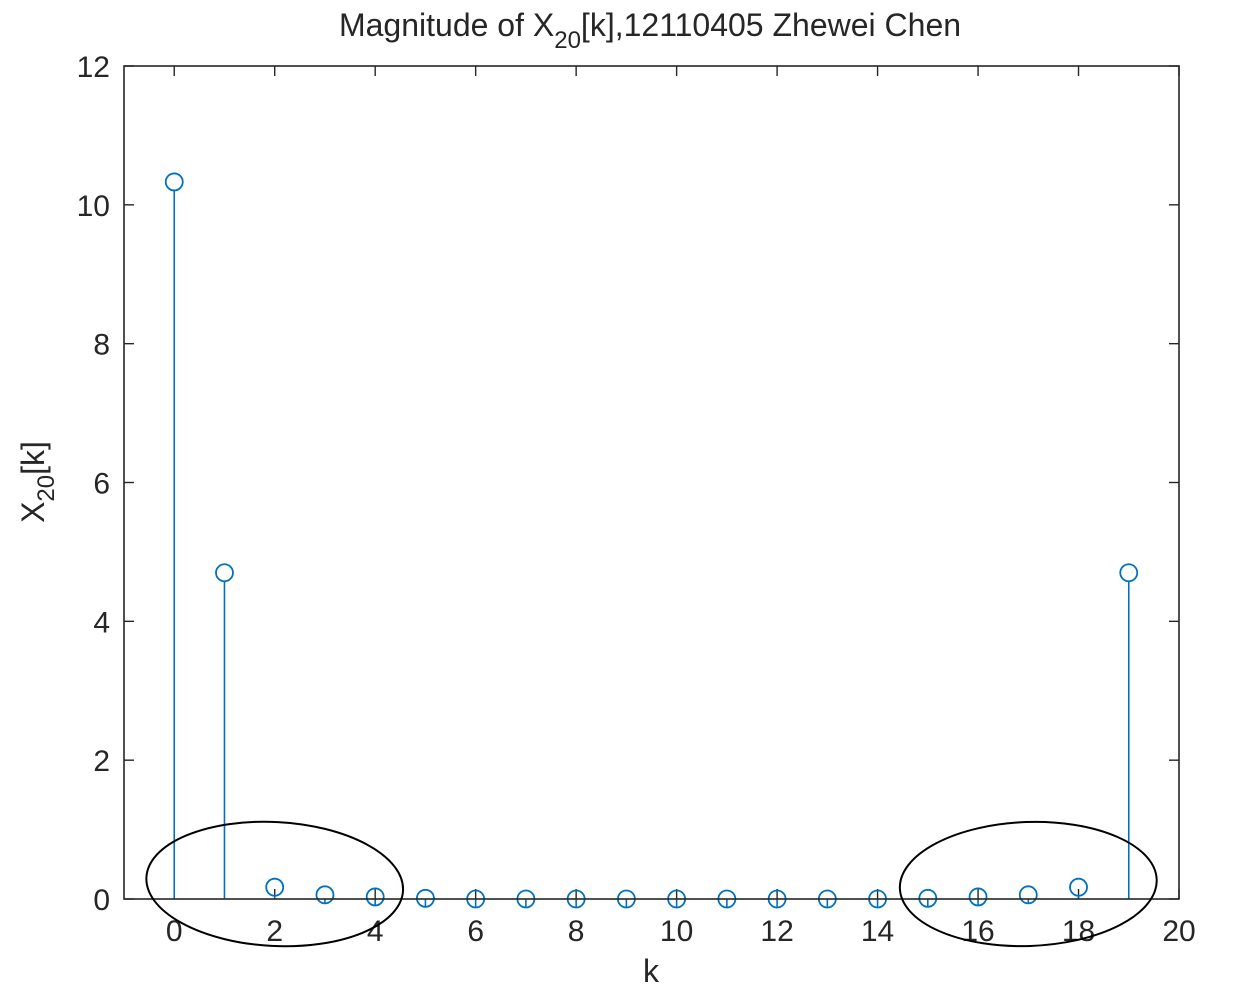  Describe the element at coordinates (776, 931) in the screenshot. I see `x-tick-label: 12` at that location.